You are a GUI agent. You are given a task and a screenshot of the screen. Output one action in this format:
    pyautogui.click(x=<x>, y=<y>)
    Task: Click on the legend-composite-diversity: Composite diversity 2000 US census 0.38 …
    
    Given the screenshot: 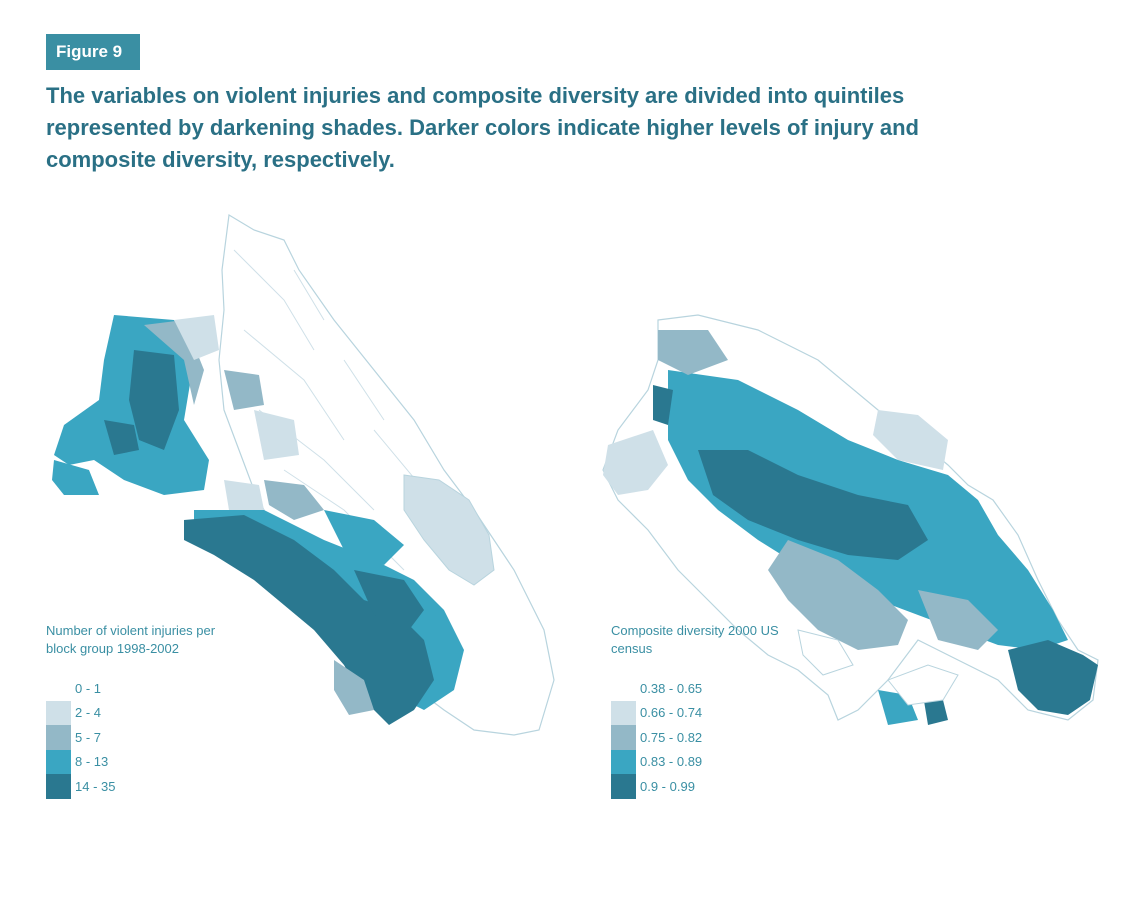 What is the action you would take?
    pyautogui.click(x=701, y=710)
    